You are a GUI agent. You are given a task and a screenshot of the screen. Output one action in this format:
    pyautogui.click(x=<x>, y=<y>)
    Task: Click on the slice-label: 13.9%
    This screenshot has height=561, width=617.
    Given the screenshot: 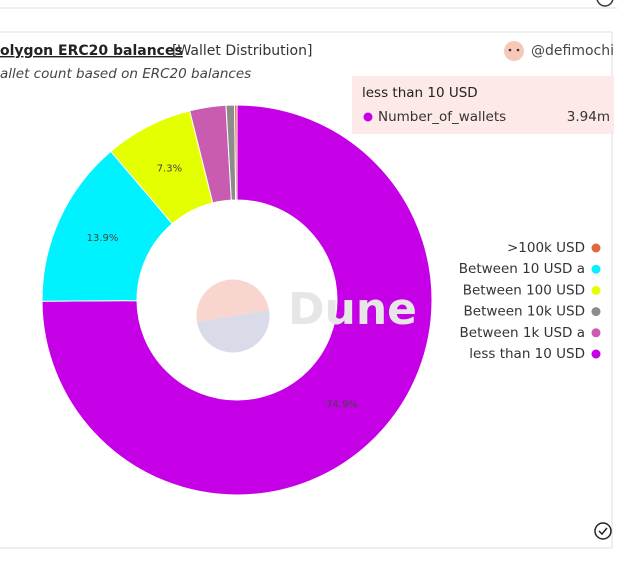 What is the action you would take?
    pyautogui.click(x=103, y=238)
    